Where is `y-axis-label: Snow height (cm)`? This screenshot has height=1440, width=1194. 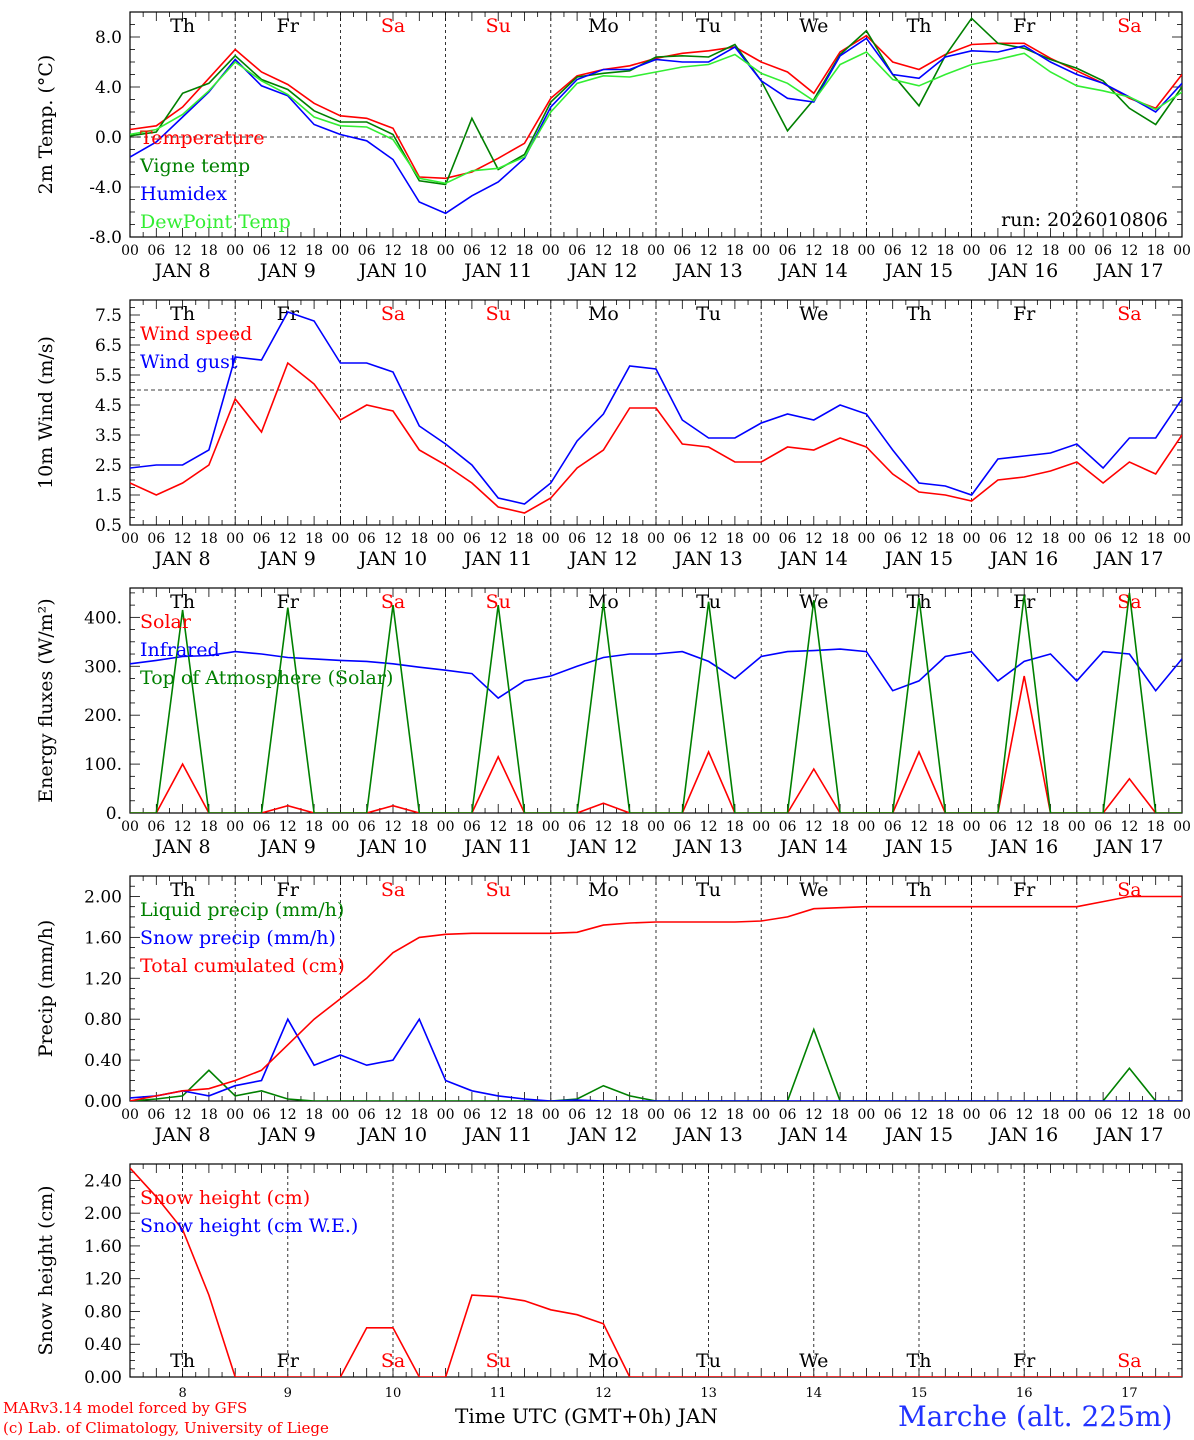
y-axis-label: Snow height (cm) is located at coordinates (46, 1270).